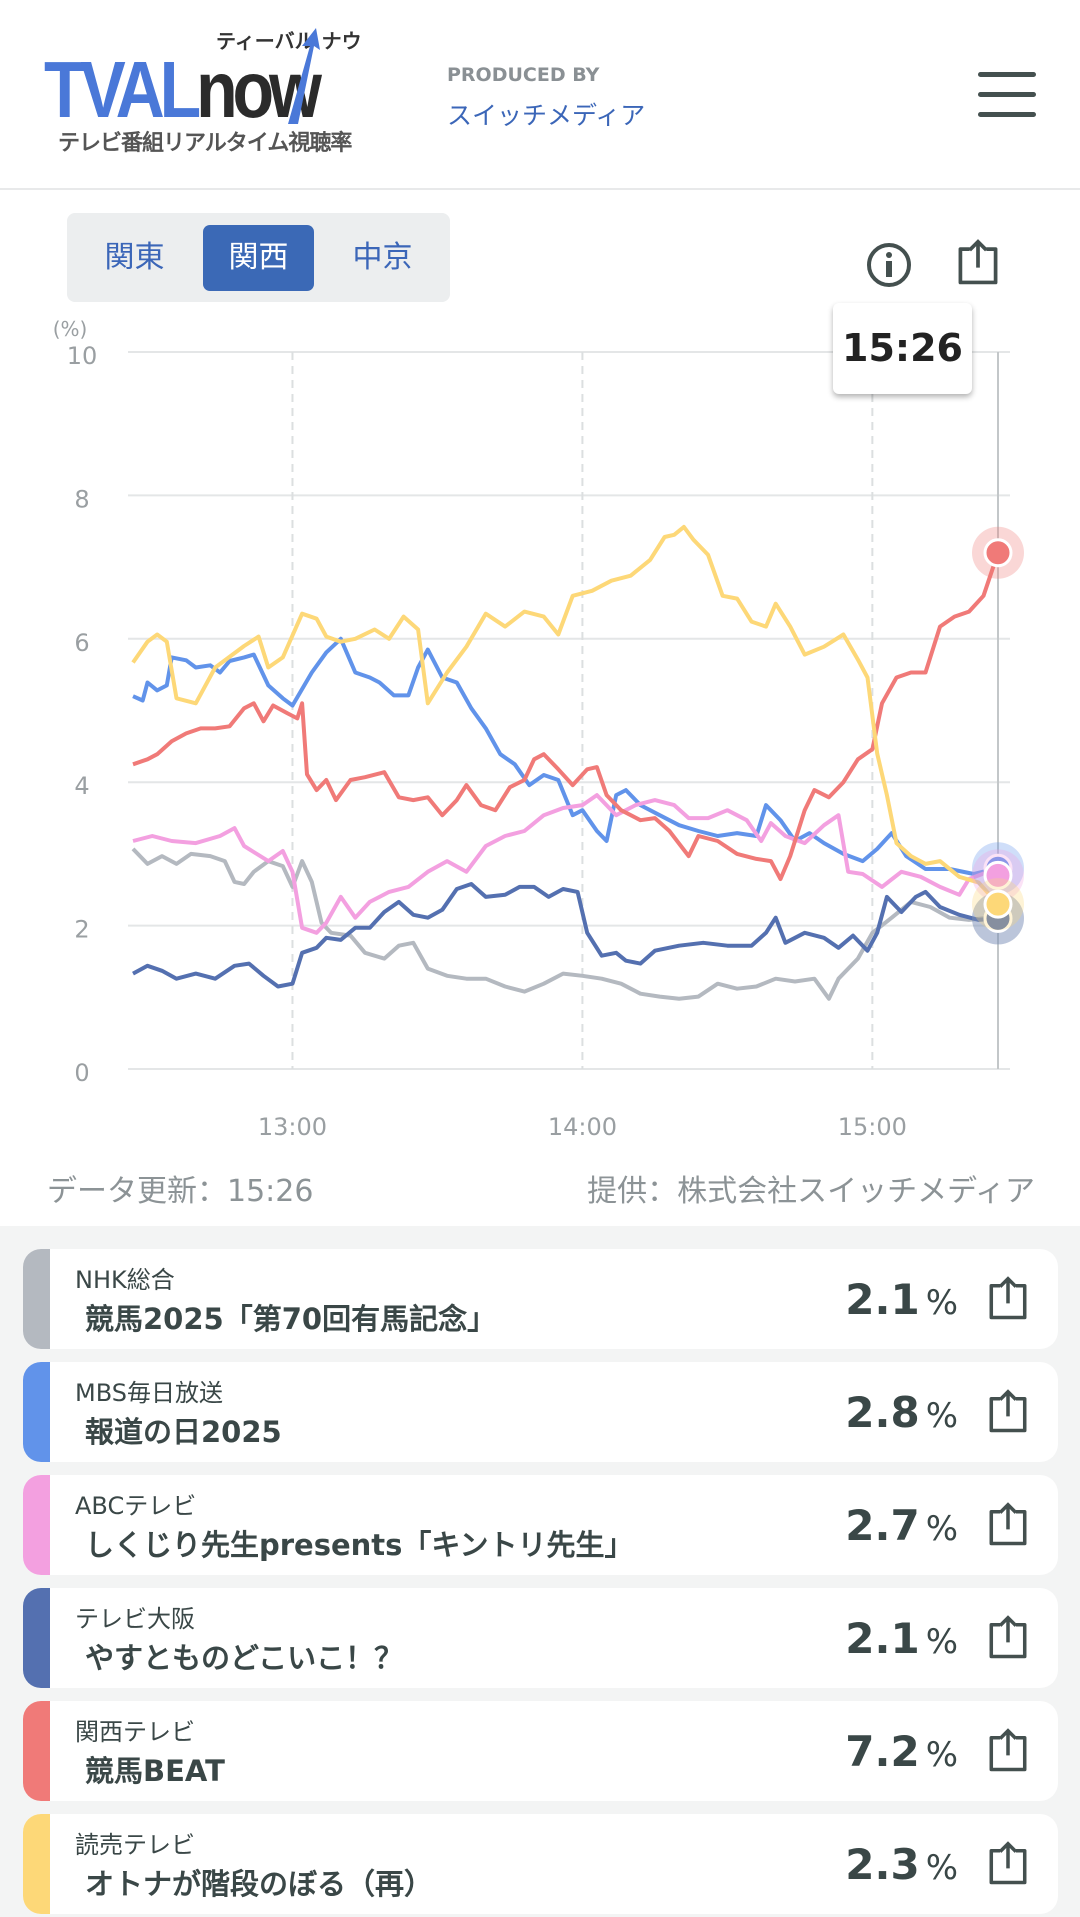 The width and height of the screenshot is (1080, 1917). I want to click on rating-value: 7.2%, so click(901, 1751).